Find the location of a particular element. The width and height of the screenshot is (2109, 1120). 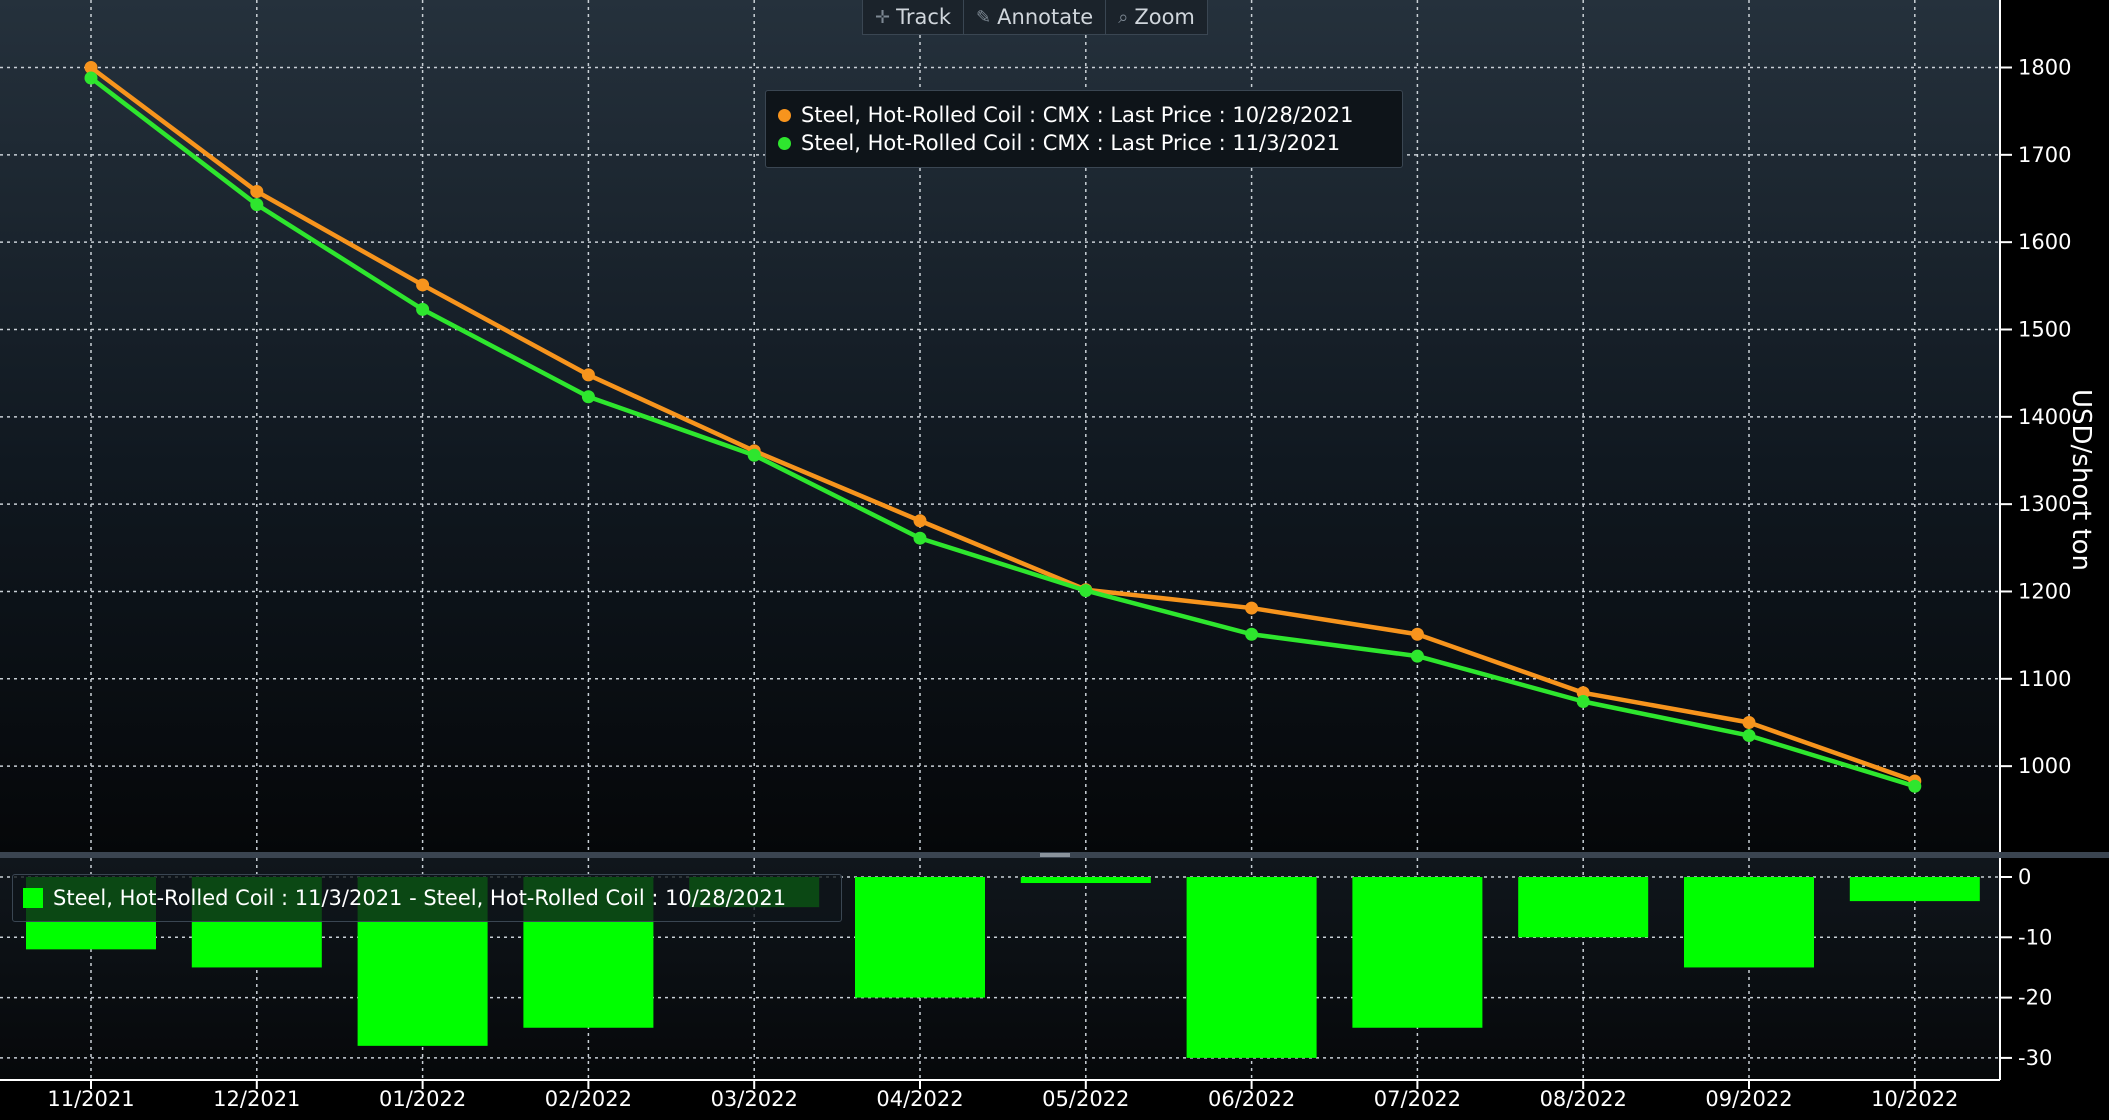

x-tick-label: 12/2021 is located at coordinates (256, 1099).